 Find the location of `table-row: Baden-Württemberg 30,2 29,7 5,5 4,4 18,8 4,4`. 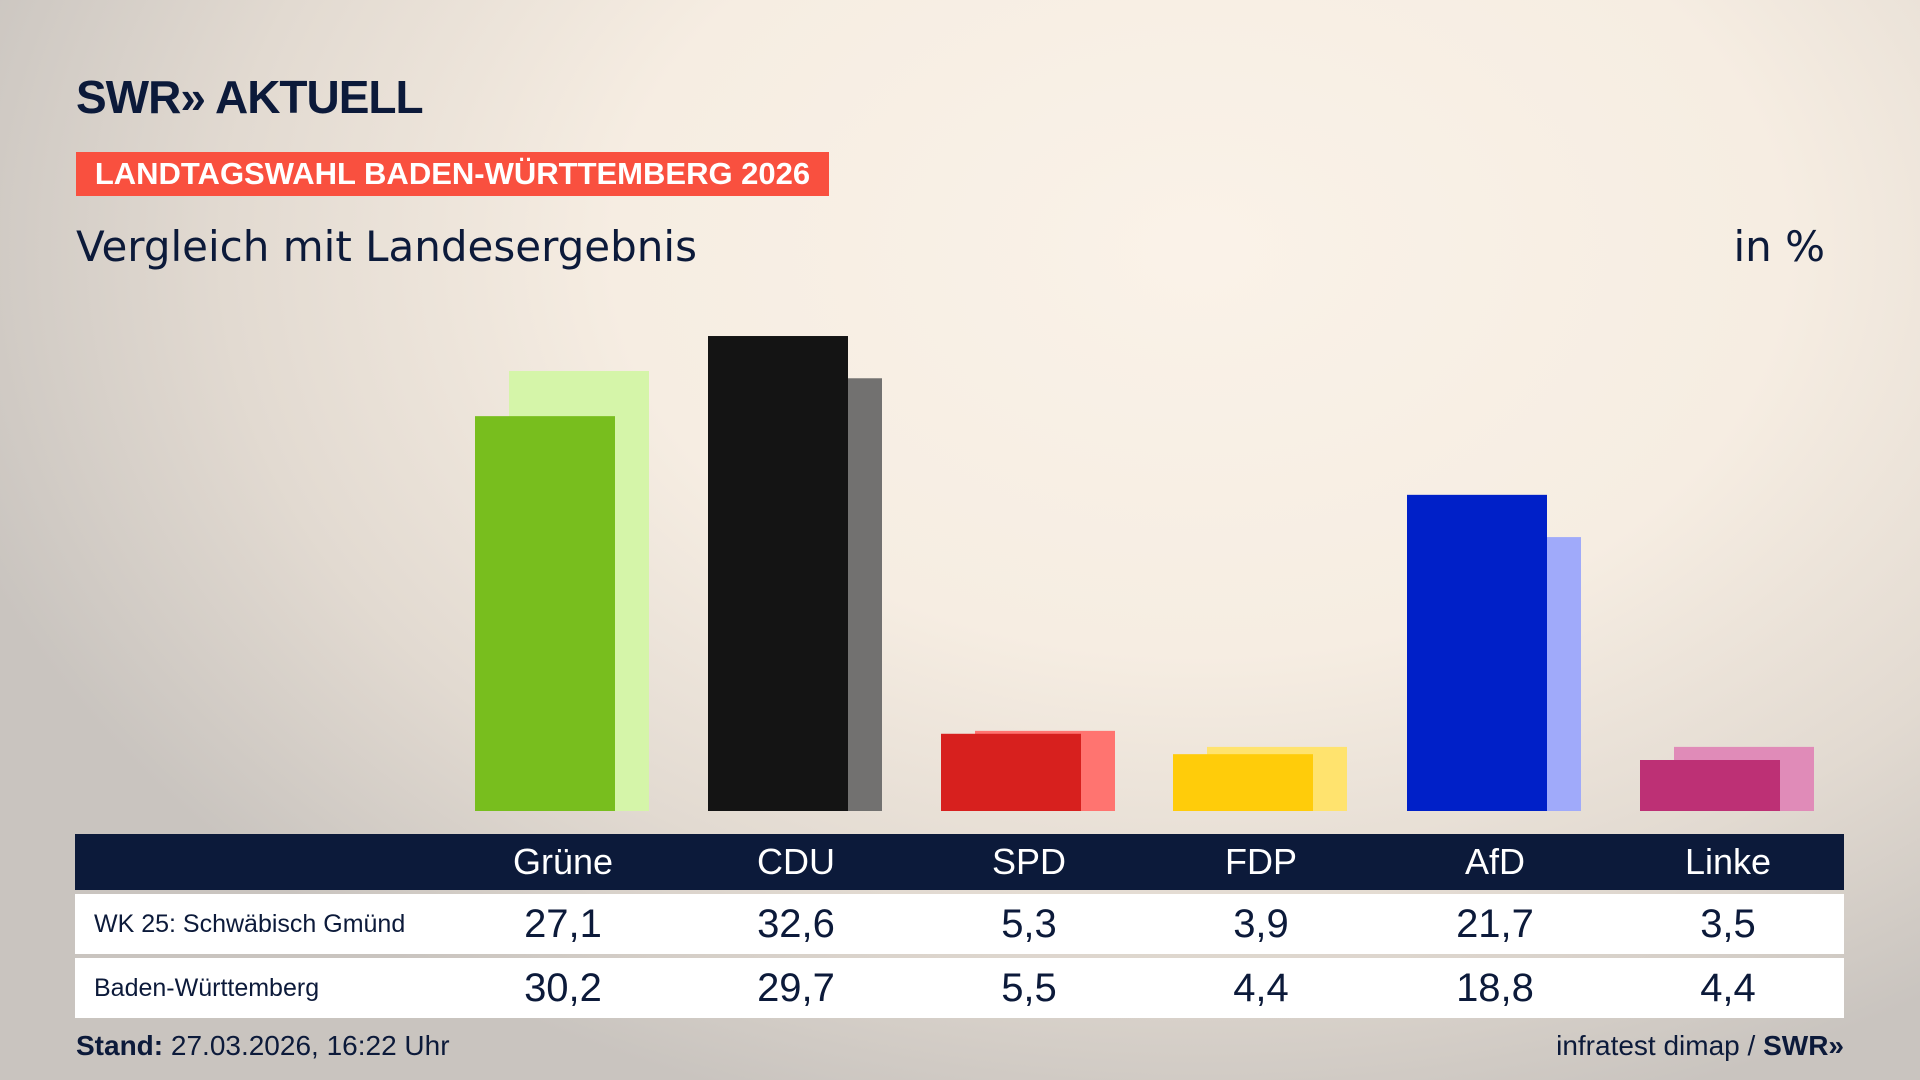

table-row: Baden-Württemberg 30,2 29,7 5,5 4,4 18,8 4,4 is located at coordinates (959, 988).